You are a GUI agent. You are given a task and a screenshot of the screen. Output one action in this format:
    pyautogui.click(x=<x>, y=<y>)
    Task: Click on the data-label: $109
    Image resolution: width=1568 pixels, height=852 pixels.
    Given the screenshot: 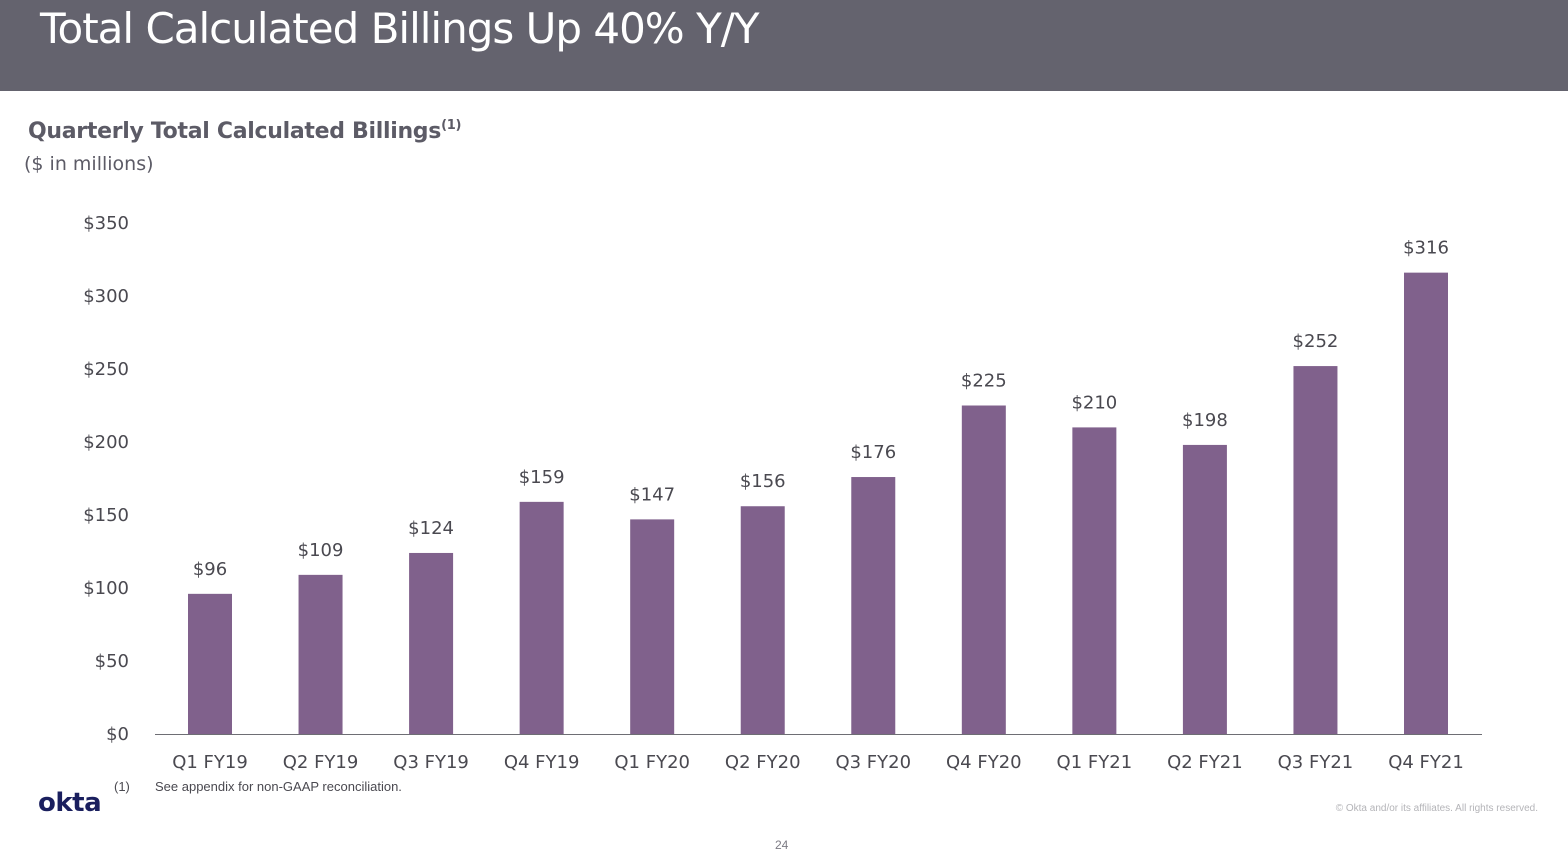 What is the action you would take?
    pyautogui.click(x=321, y=550)
    